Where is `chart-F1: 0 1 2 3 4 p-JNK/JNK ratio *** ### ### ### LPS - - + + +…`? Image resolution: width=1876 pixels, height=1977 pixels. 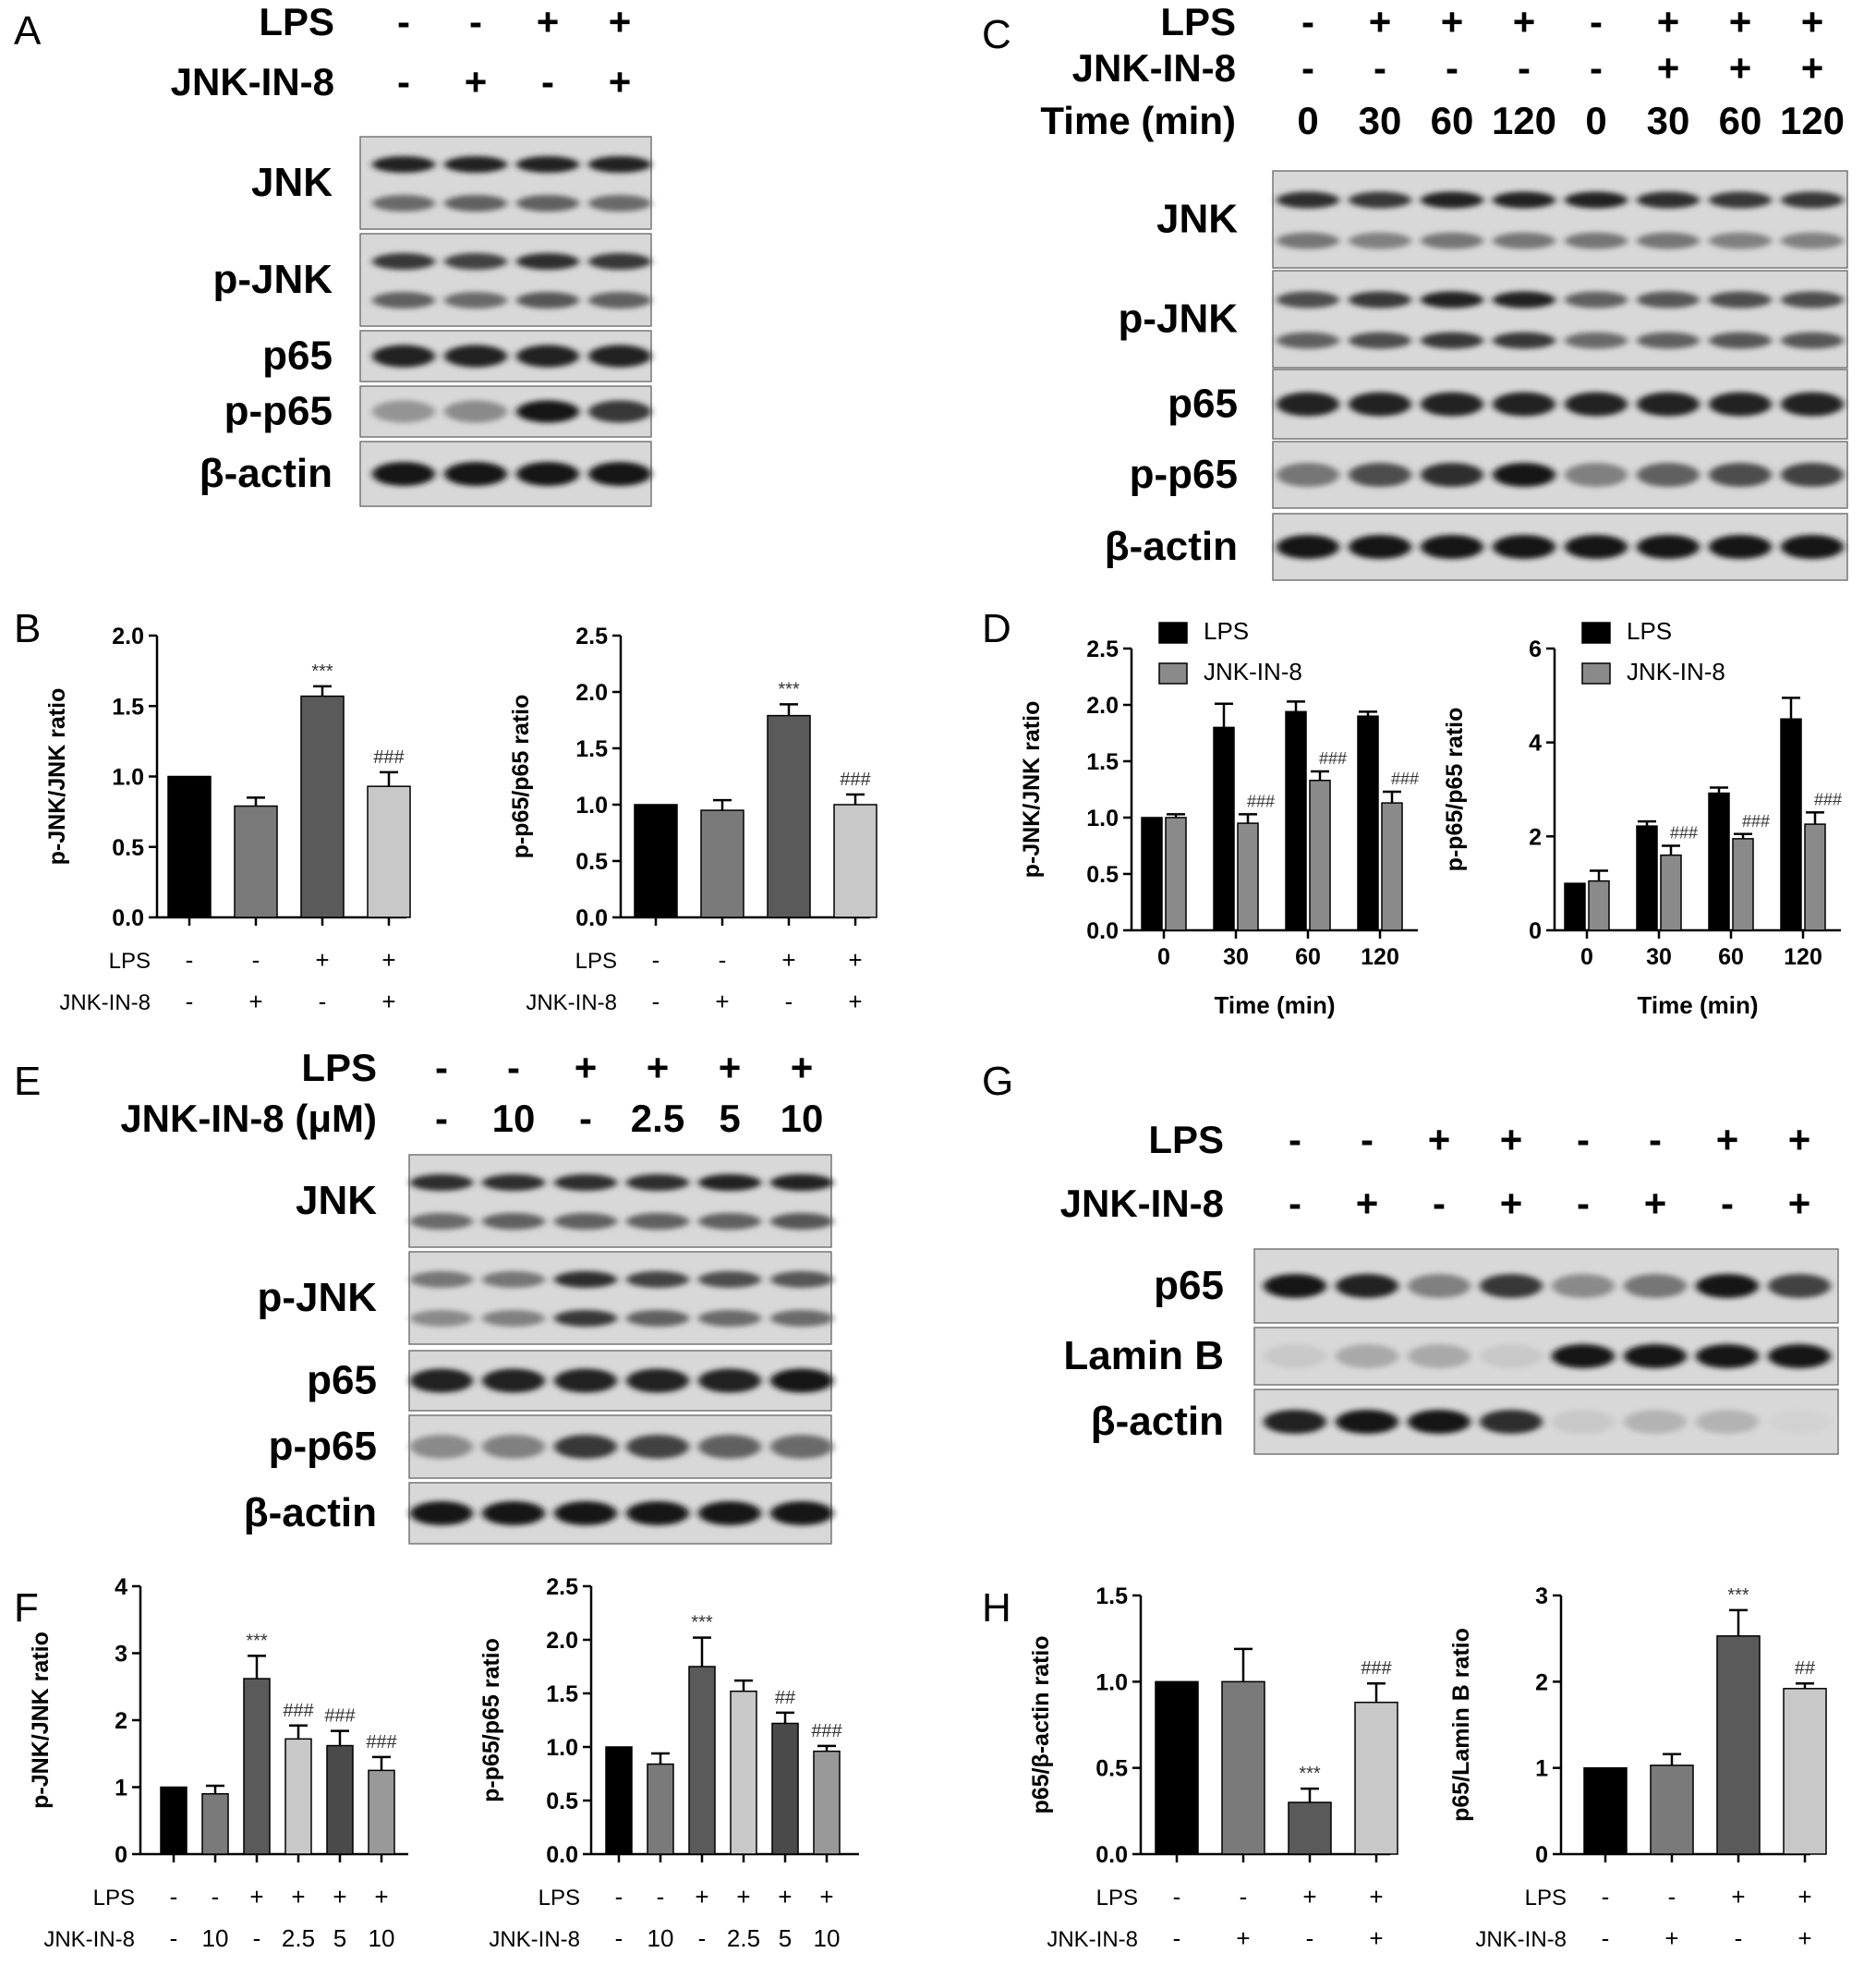 chart-F1: 0 1 2 3 4 p-JNK/JNK ratio *** ### ### ### LPS - - + + +… is located at coordinates (218, 1763).